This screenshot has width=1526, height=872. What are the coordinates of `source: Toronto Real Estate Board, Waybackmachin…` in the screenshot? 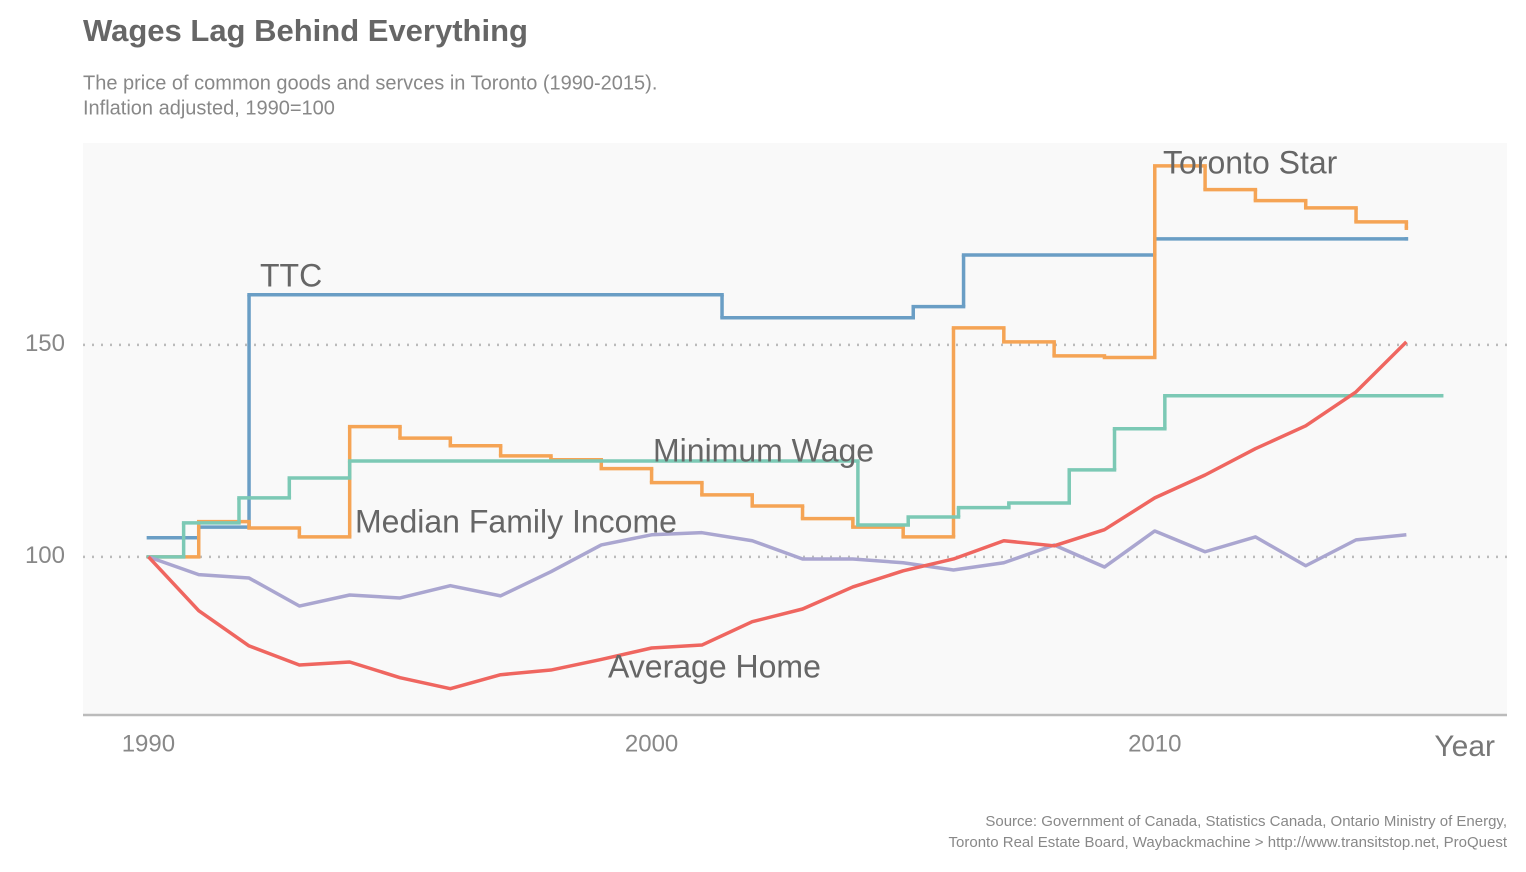 It's located at (1228, 842).